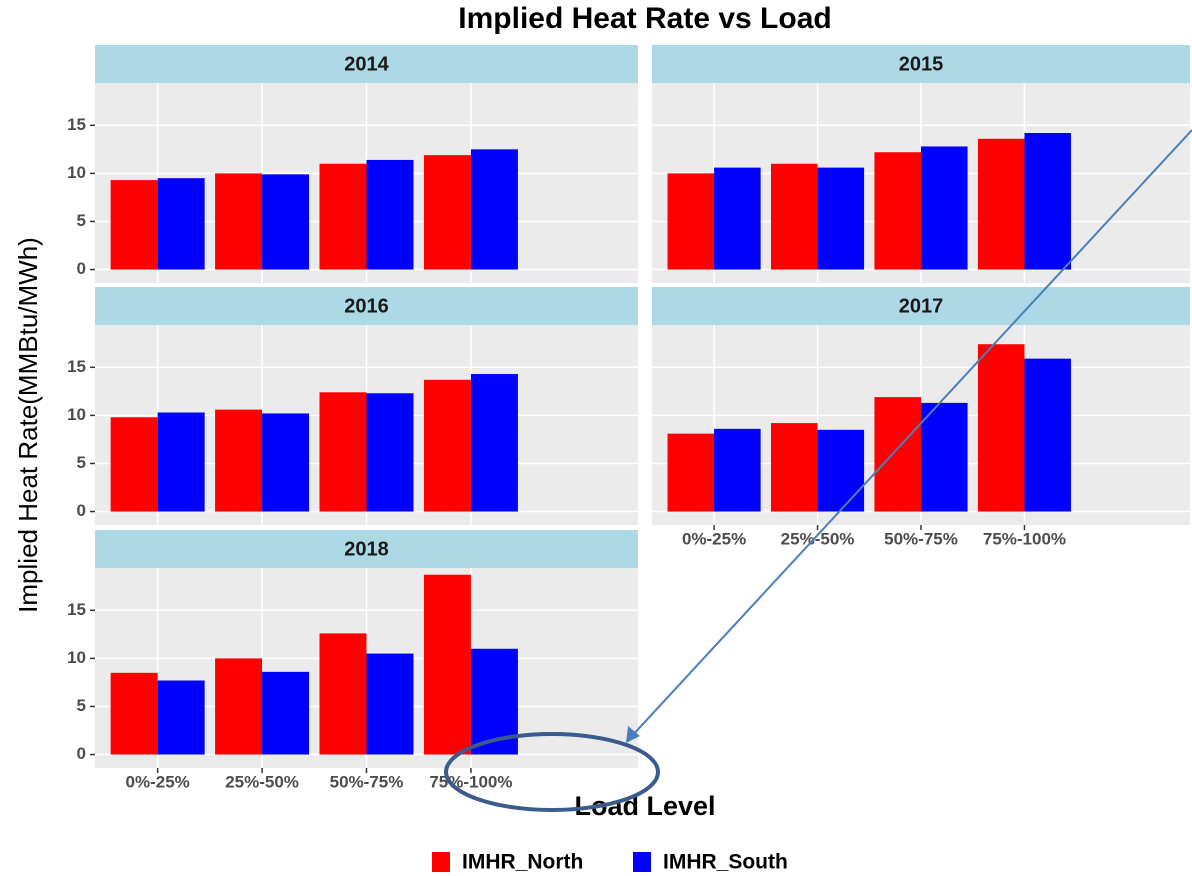 The image size is (1192, 876). I want to click on facet-title: 2016, so click(366, 306).